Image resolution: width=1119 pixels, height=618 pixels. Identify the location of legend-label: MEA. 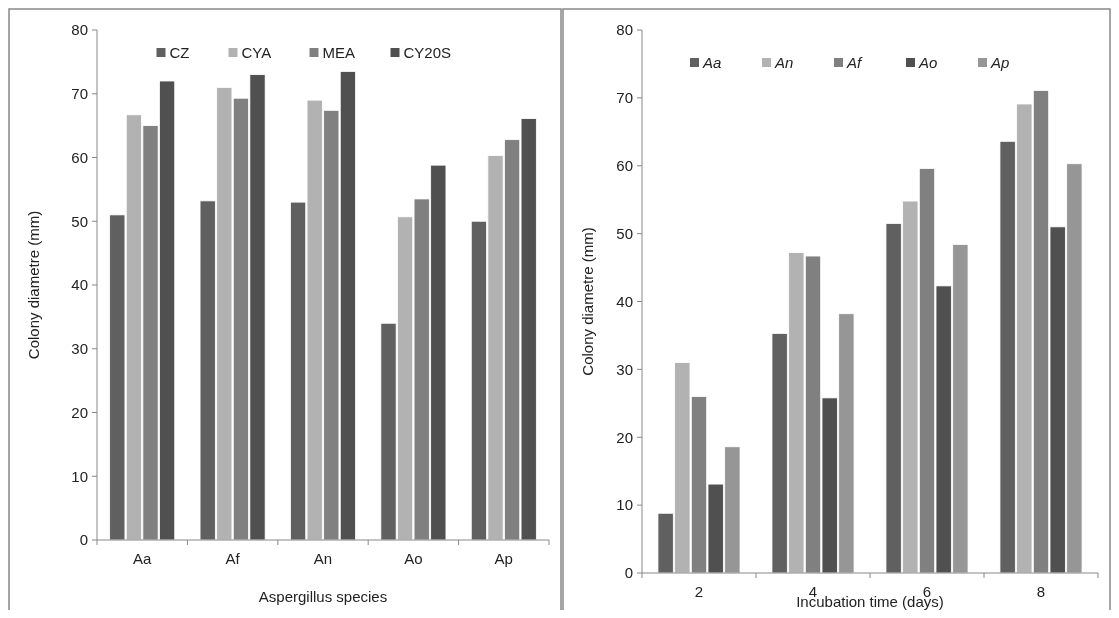
(339, 53).